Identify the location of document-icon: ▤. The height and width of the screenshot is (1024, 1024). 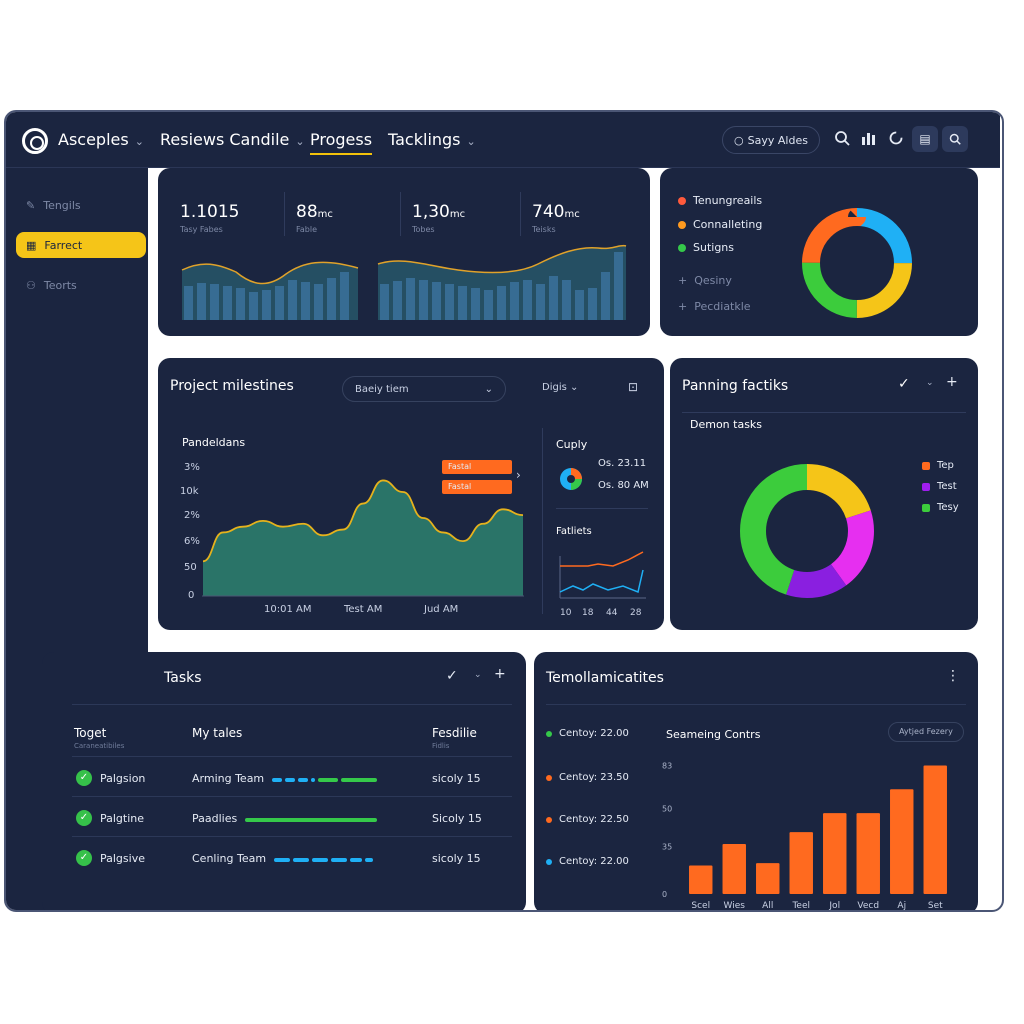
(925, 139).